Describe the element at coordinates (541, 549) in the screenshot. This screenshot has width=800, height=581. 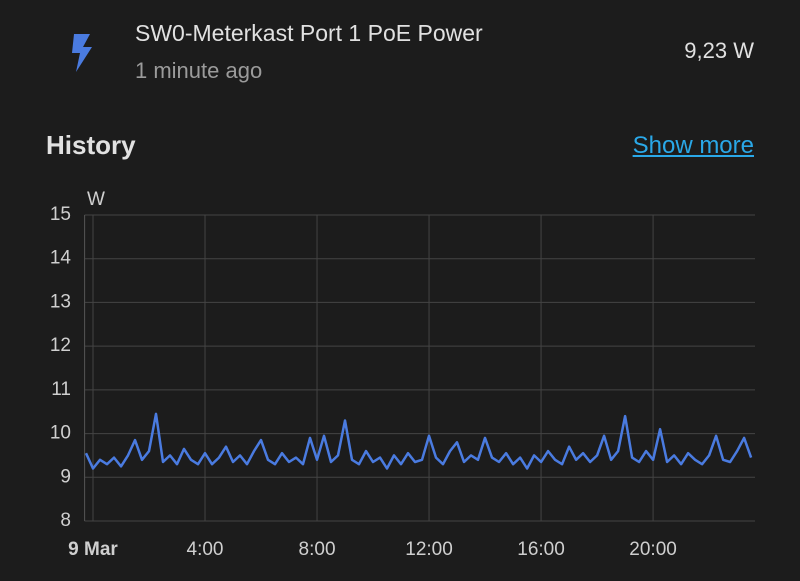
I see `x-tick-label: 16:00` at that location.